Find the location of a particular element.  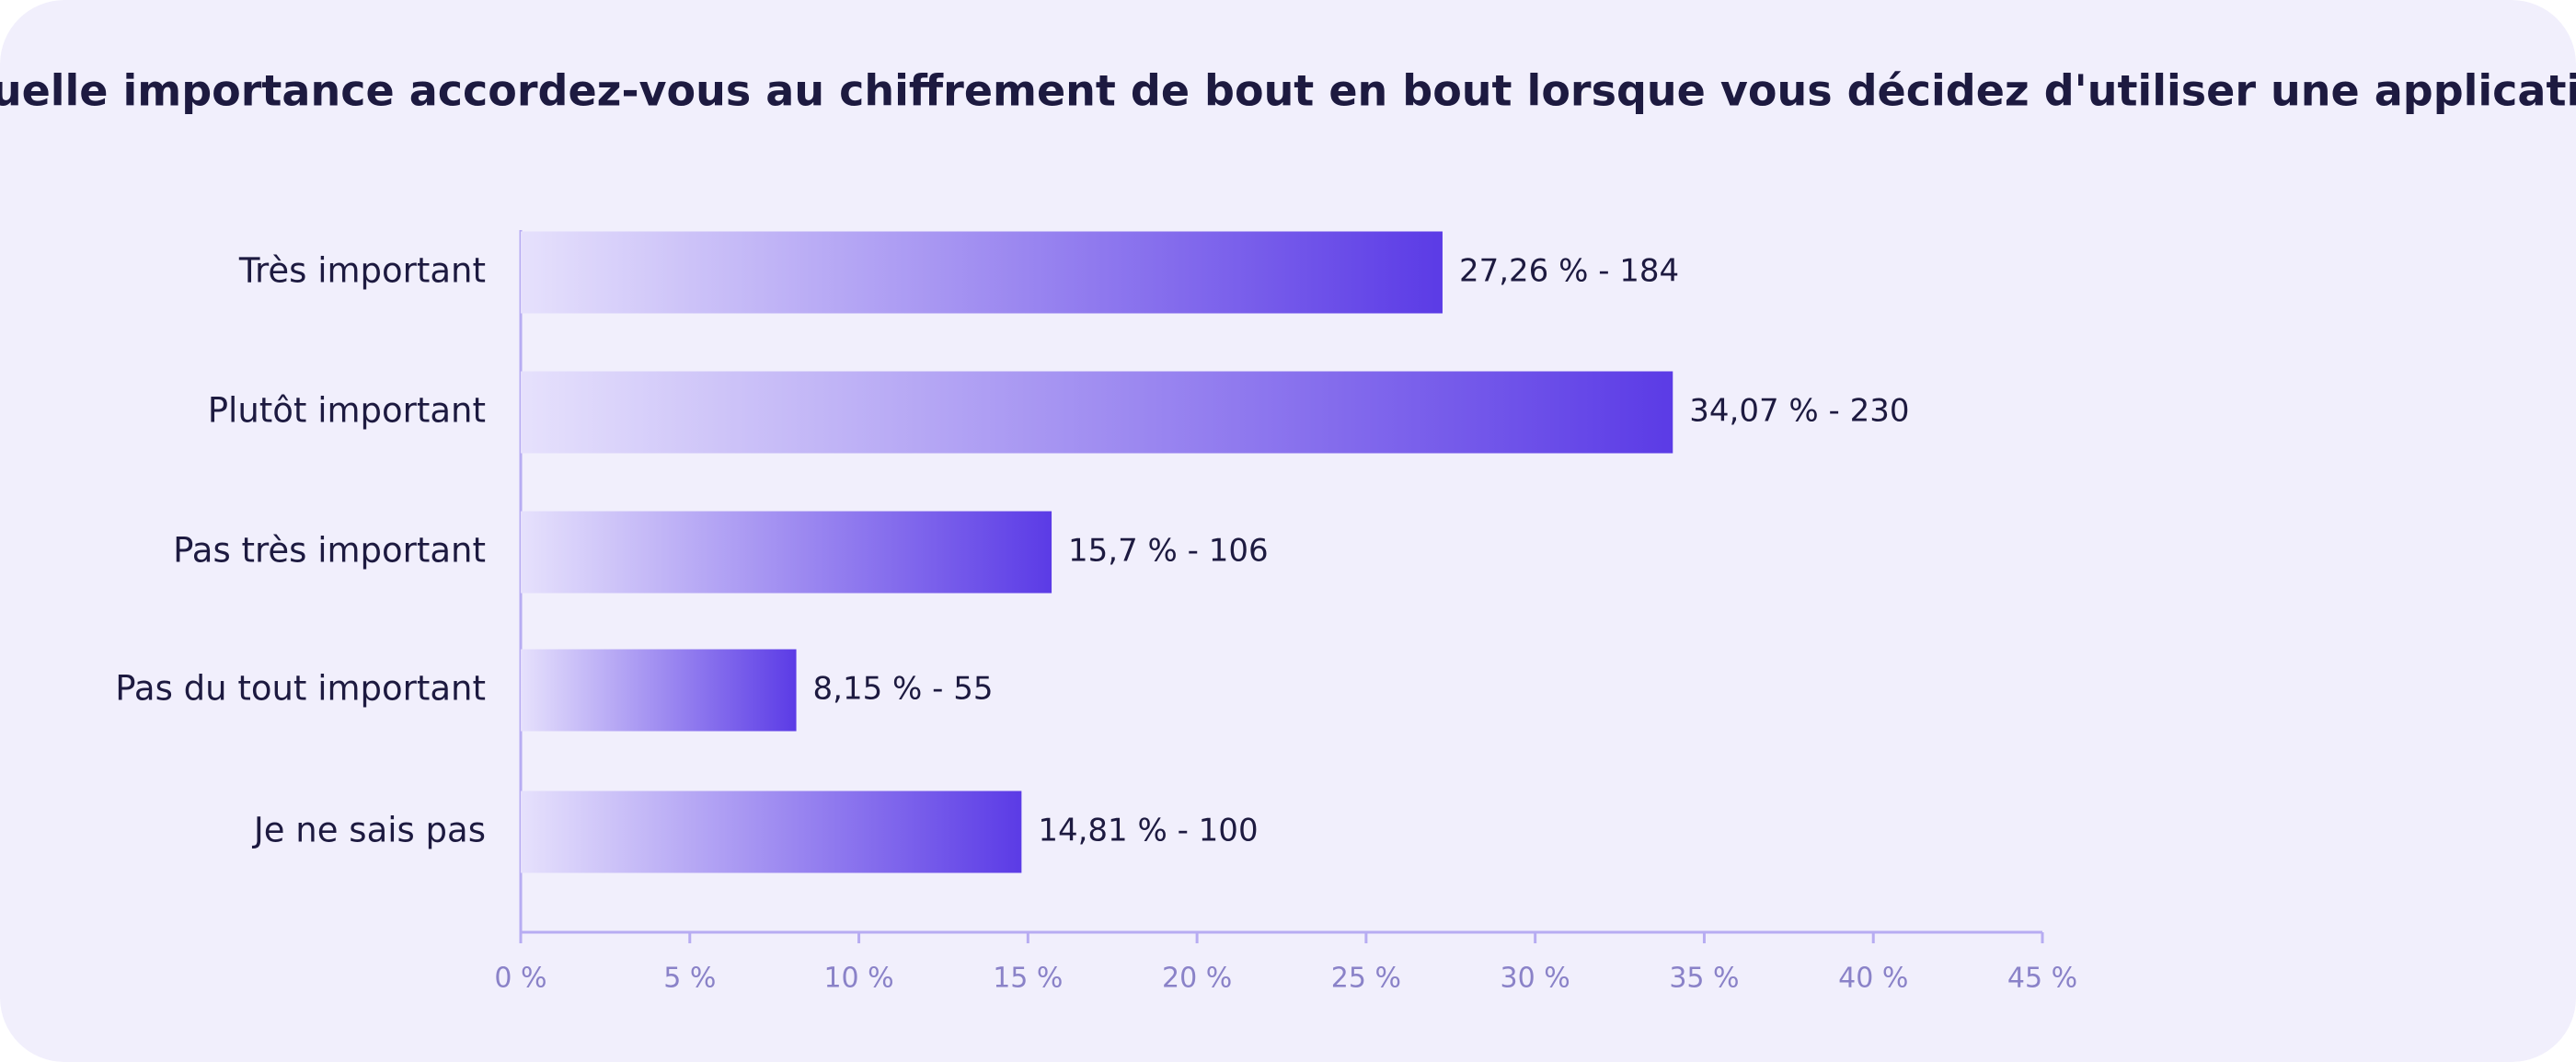

x-tick-label: 40 % is located at coordinates (1873, 979).